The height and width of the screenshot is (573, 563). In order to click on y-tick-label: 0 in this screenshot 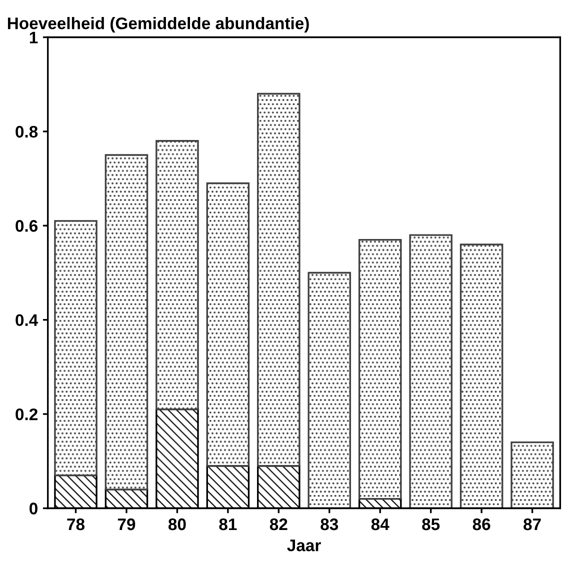, I will do `click(34, 508)`.